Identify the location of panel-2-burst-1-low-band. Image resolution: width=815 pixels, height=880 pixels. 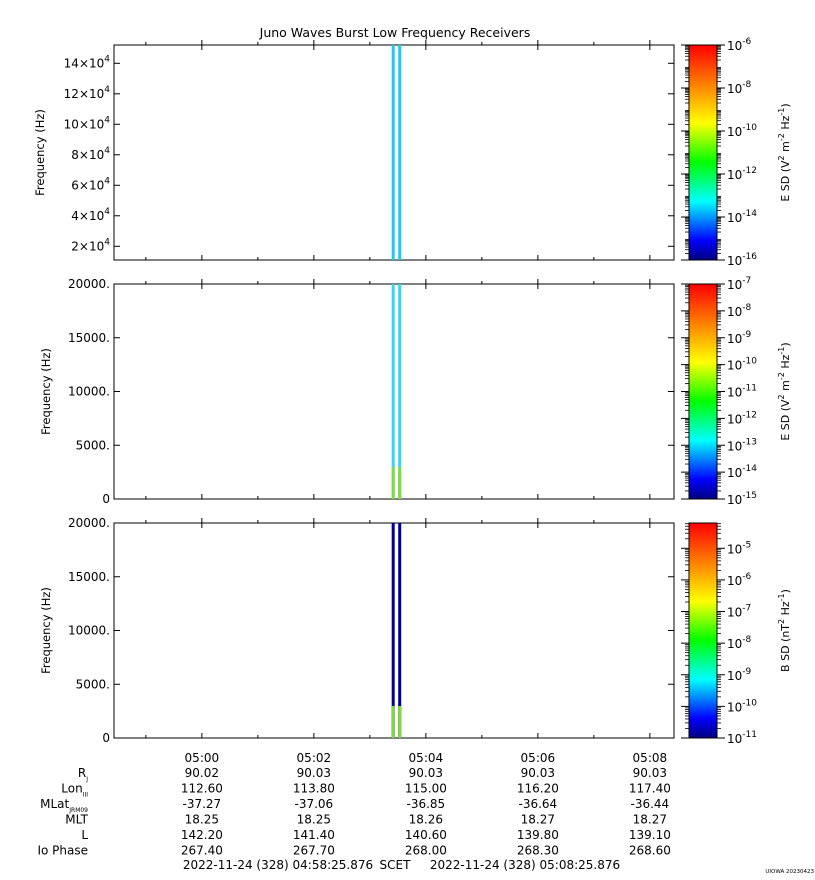
(393, 483).